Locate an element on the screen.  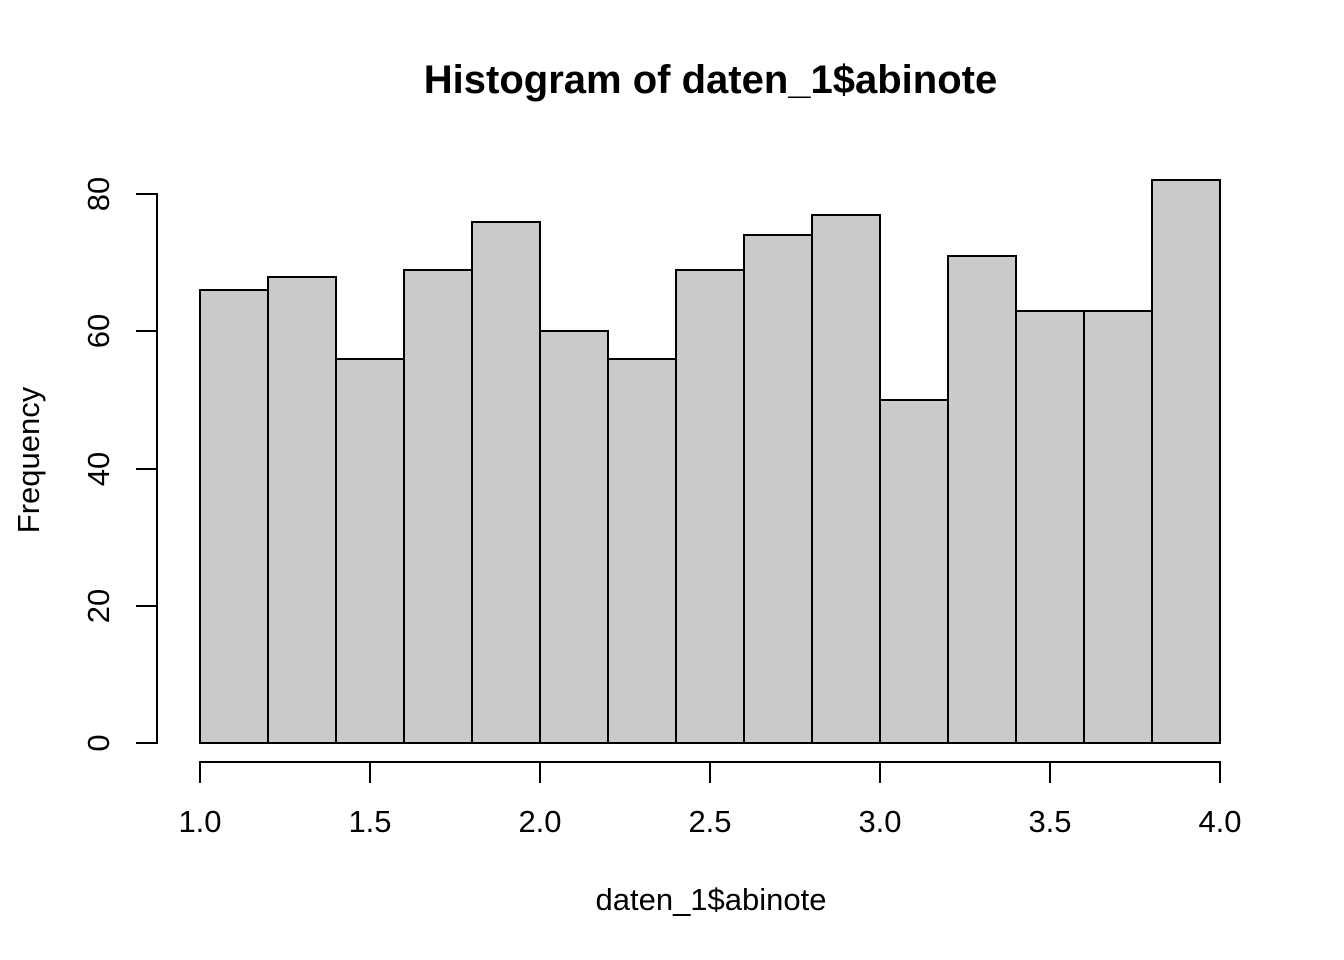
x-tick-label: 1.5 is located at coordinates (370, 821).